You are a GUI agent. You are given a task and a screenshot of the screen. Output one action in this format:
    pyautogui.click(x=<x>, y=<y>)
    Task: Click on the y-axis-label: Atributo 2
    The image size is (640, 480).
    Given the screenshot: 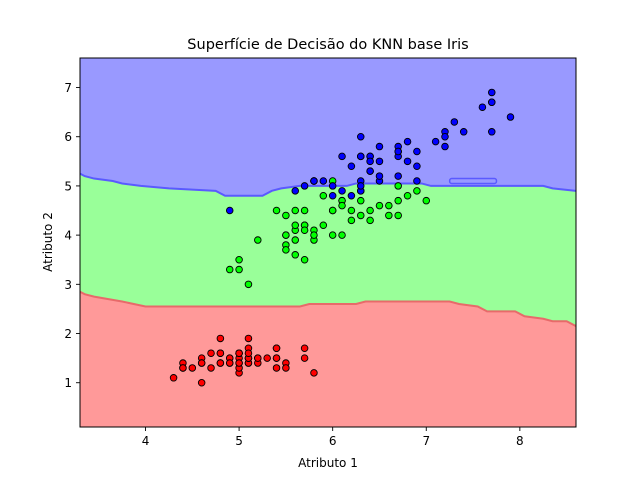 What is the action you would take?
    pyautogui.click(x=48, y=242)
    